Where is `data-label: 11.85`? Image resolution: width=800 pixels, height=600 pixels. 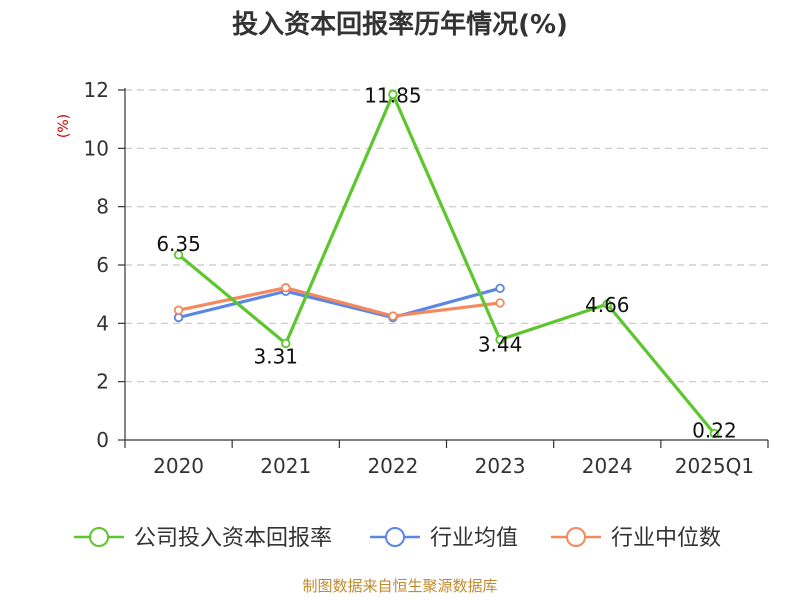
data-label: 11.85 is located at coordinates (392, 95).